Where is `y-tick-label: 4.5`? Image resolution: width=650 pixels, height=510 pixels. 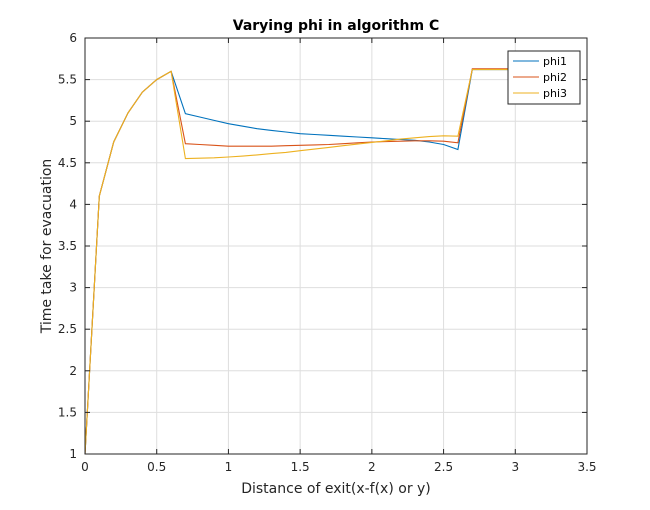 y-tick-label: 4.5 is located at coordinates (67, 163).